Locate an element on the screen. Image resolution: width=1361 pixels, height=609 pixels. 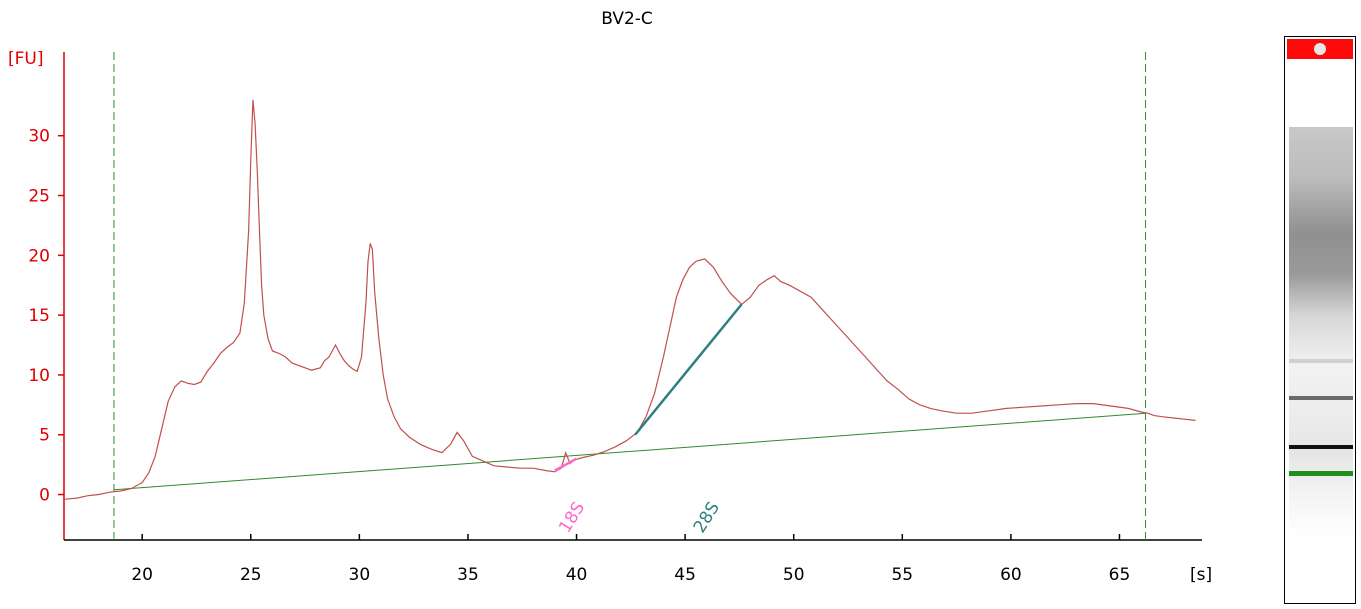
y-tick-label: 20 is located at coordinates (39, 256).